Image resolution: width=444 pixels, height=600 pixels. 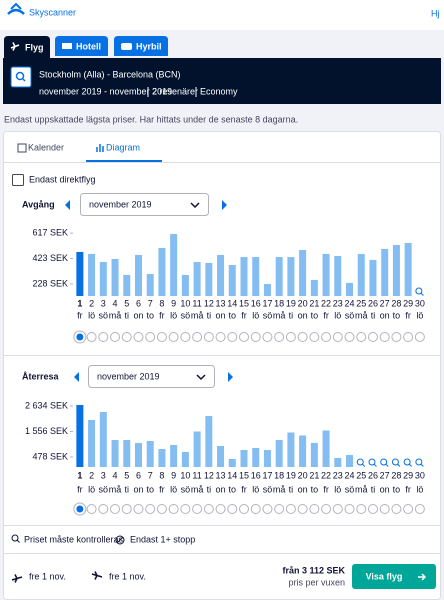 What do you see at coordinates (27, 47) in the screenshot?
I see `tab-flyg: Flyg` at bounding box center [27, 47].